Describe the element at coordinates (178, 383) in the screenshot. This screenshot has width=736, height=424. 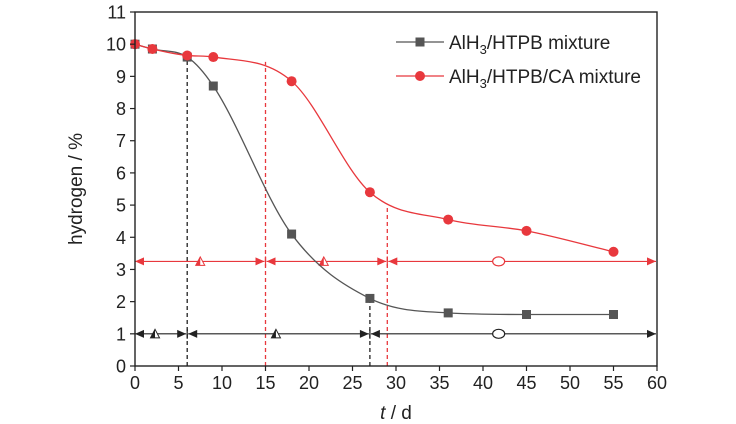
I see `x-tick-label: 5` at that location.